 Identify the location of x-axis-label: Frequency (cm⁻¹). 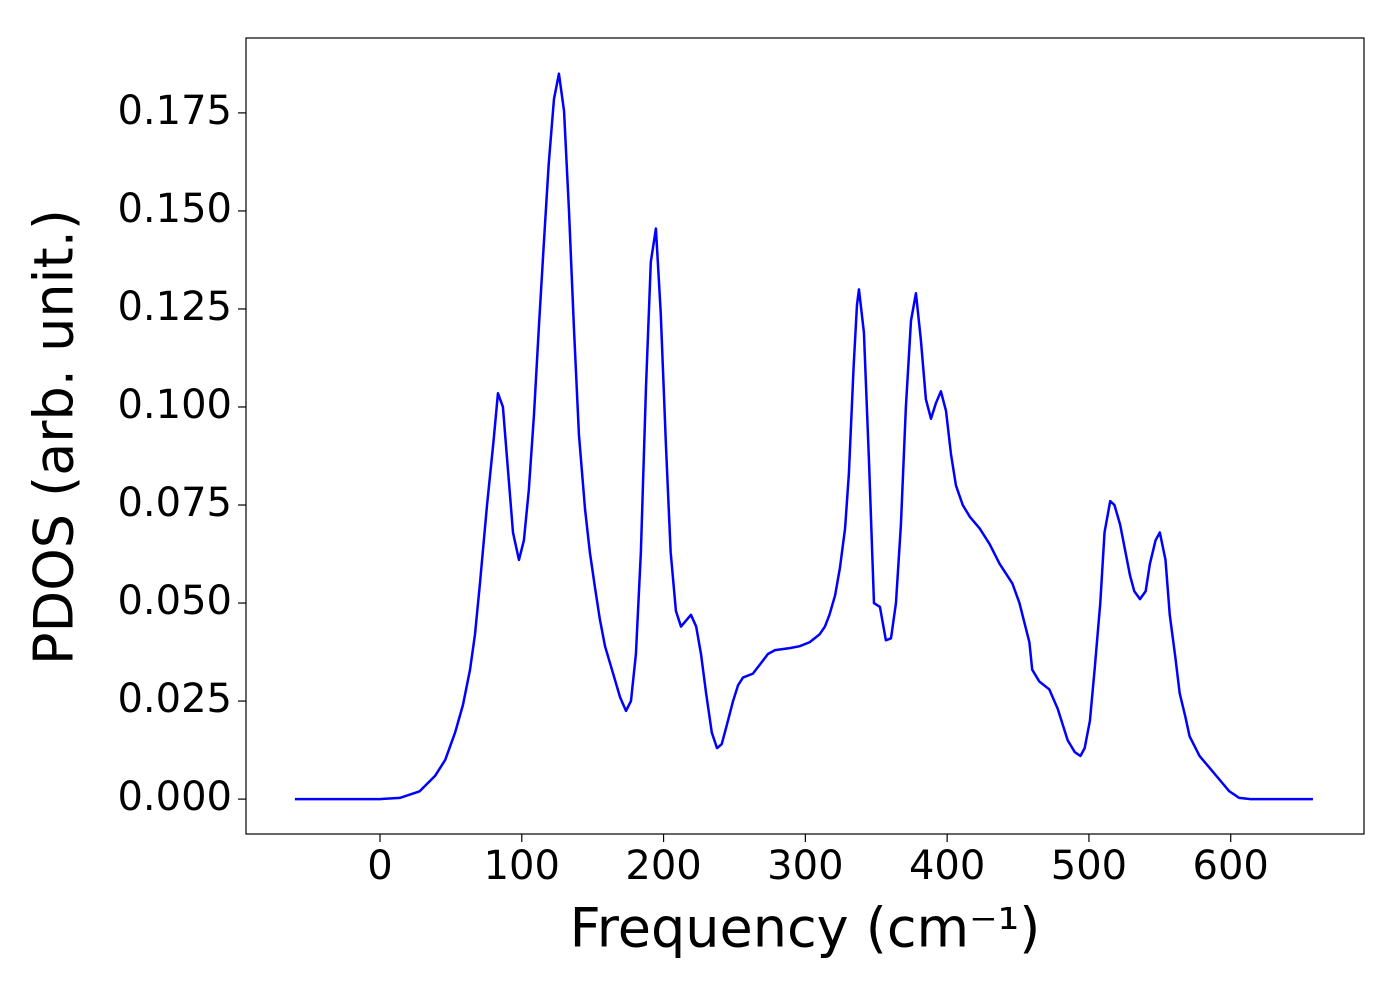
(805, 928).